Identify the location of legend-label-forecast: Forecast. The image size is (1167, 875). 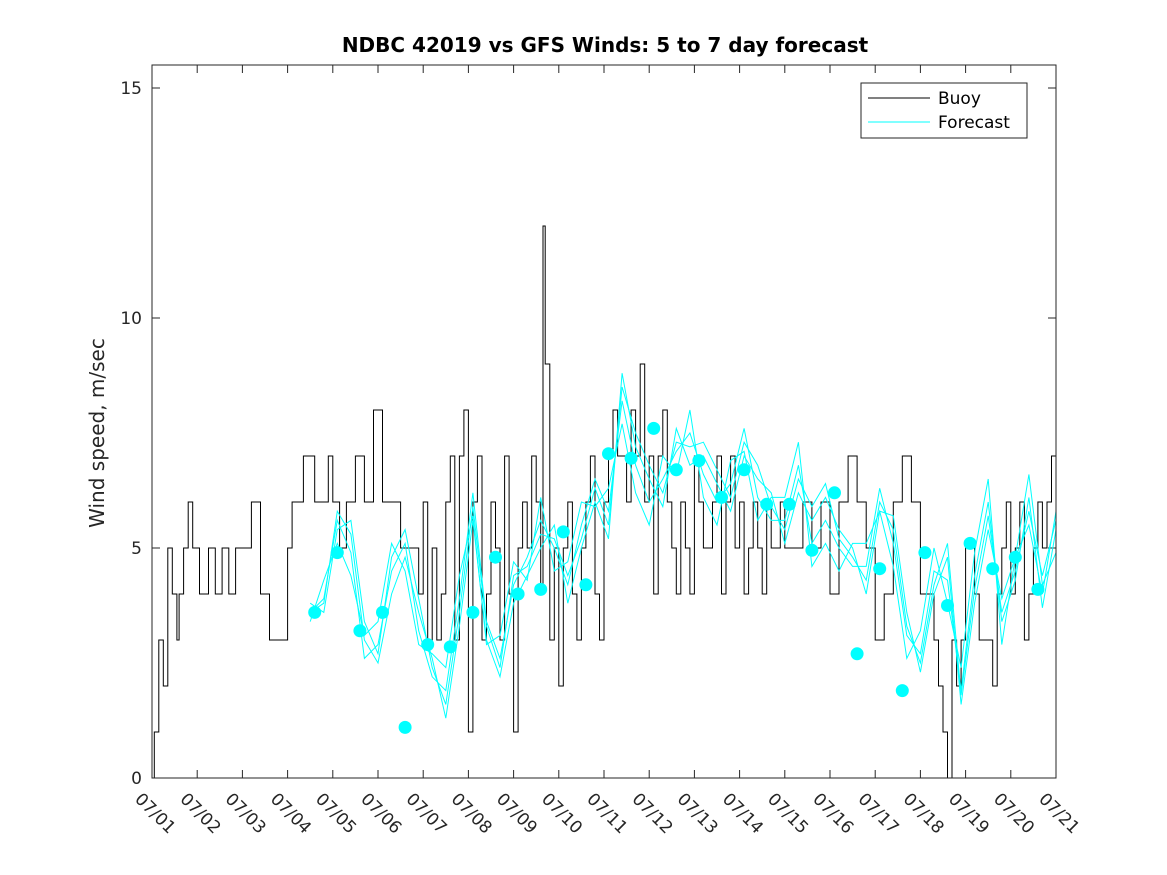
(974, 123).